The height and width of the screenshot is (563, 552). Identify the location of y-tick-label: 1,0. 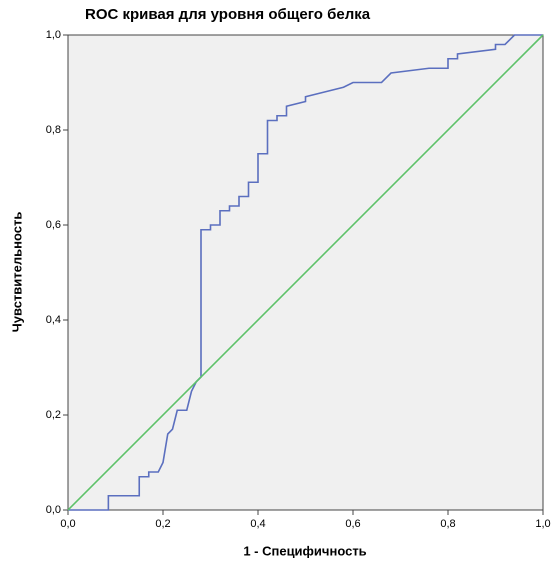
(53, 35).